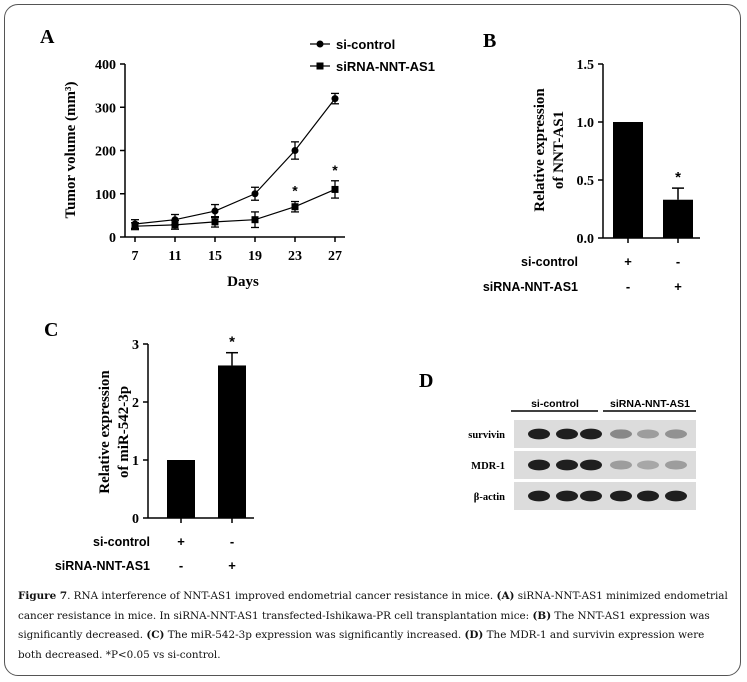 The width and height of the screenshot is (747, 682). What do you see at coordinates (47, 37) in the screenshot?
I see `panel-label-a: A` at bounding box center [47, 37].